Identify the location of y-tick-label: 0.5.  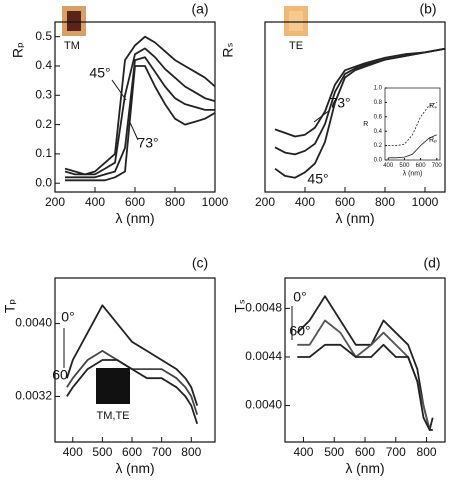
(43, 36).